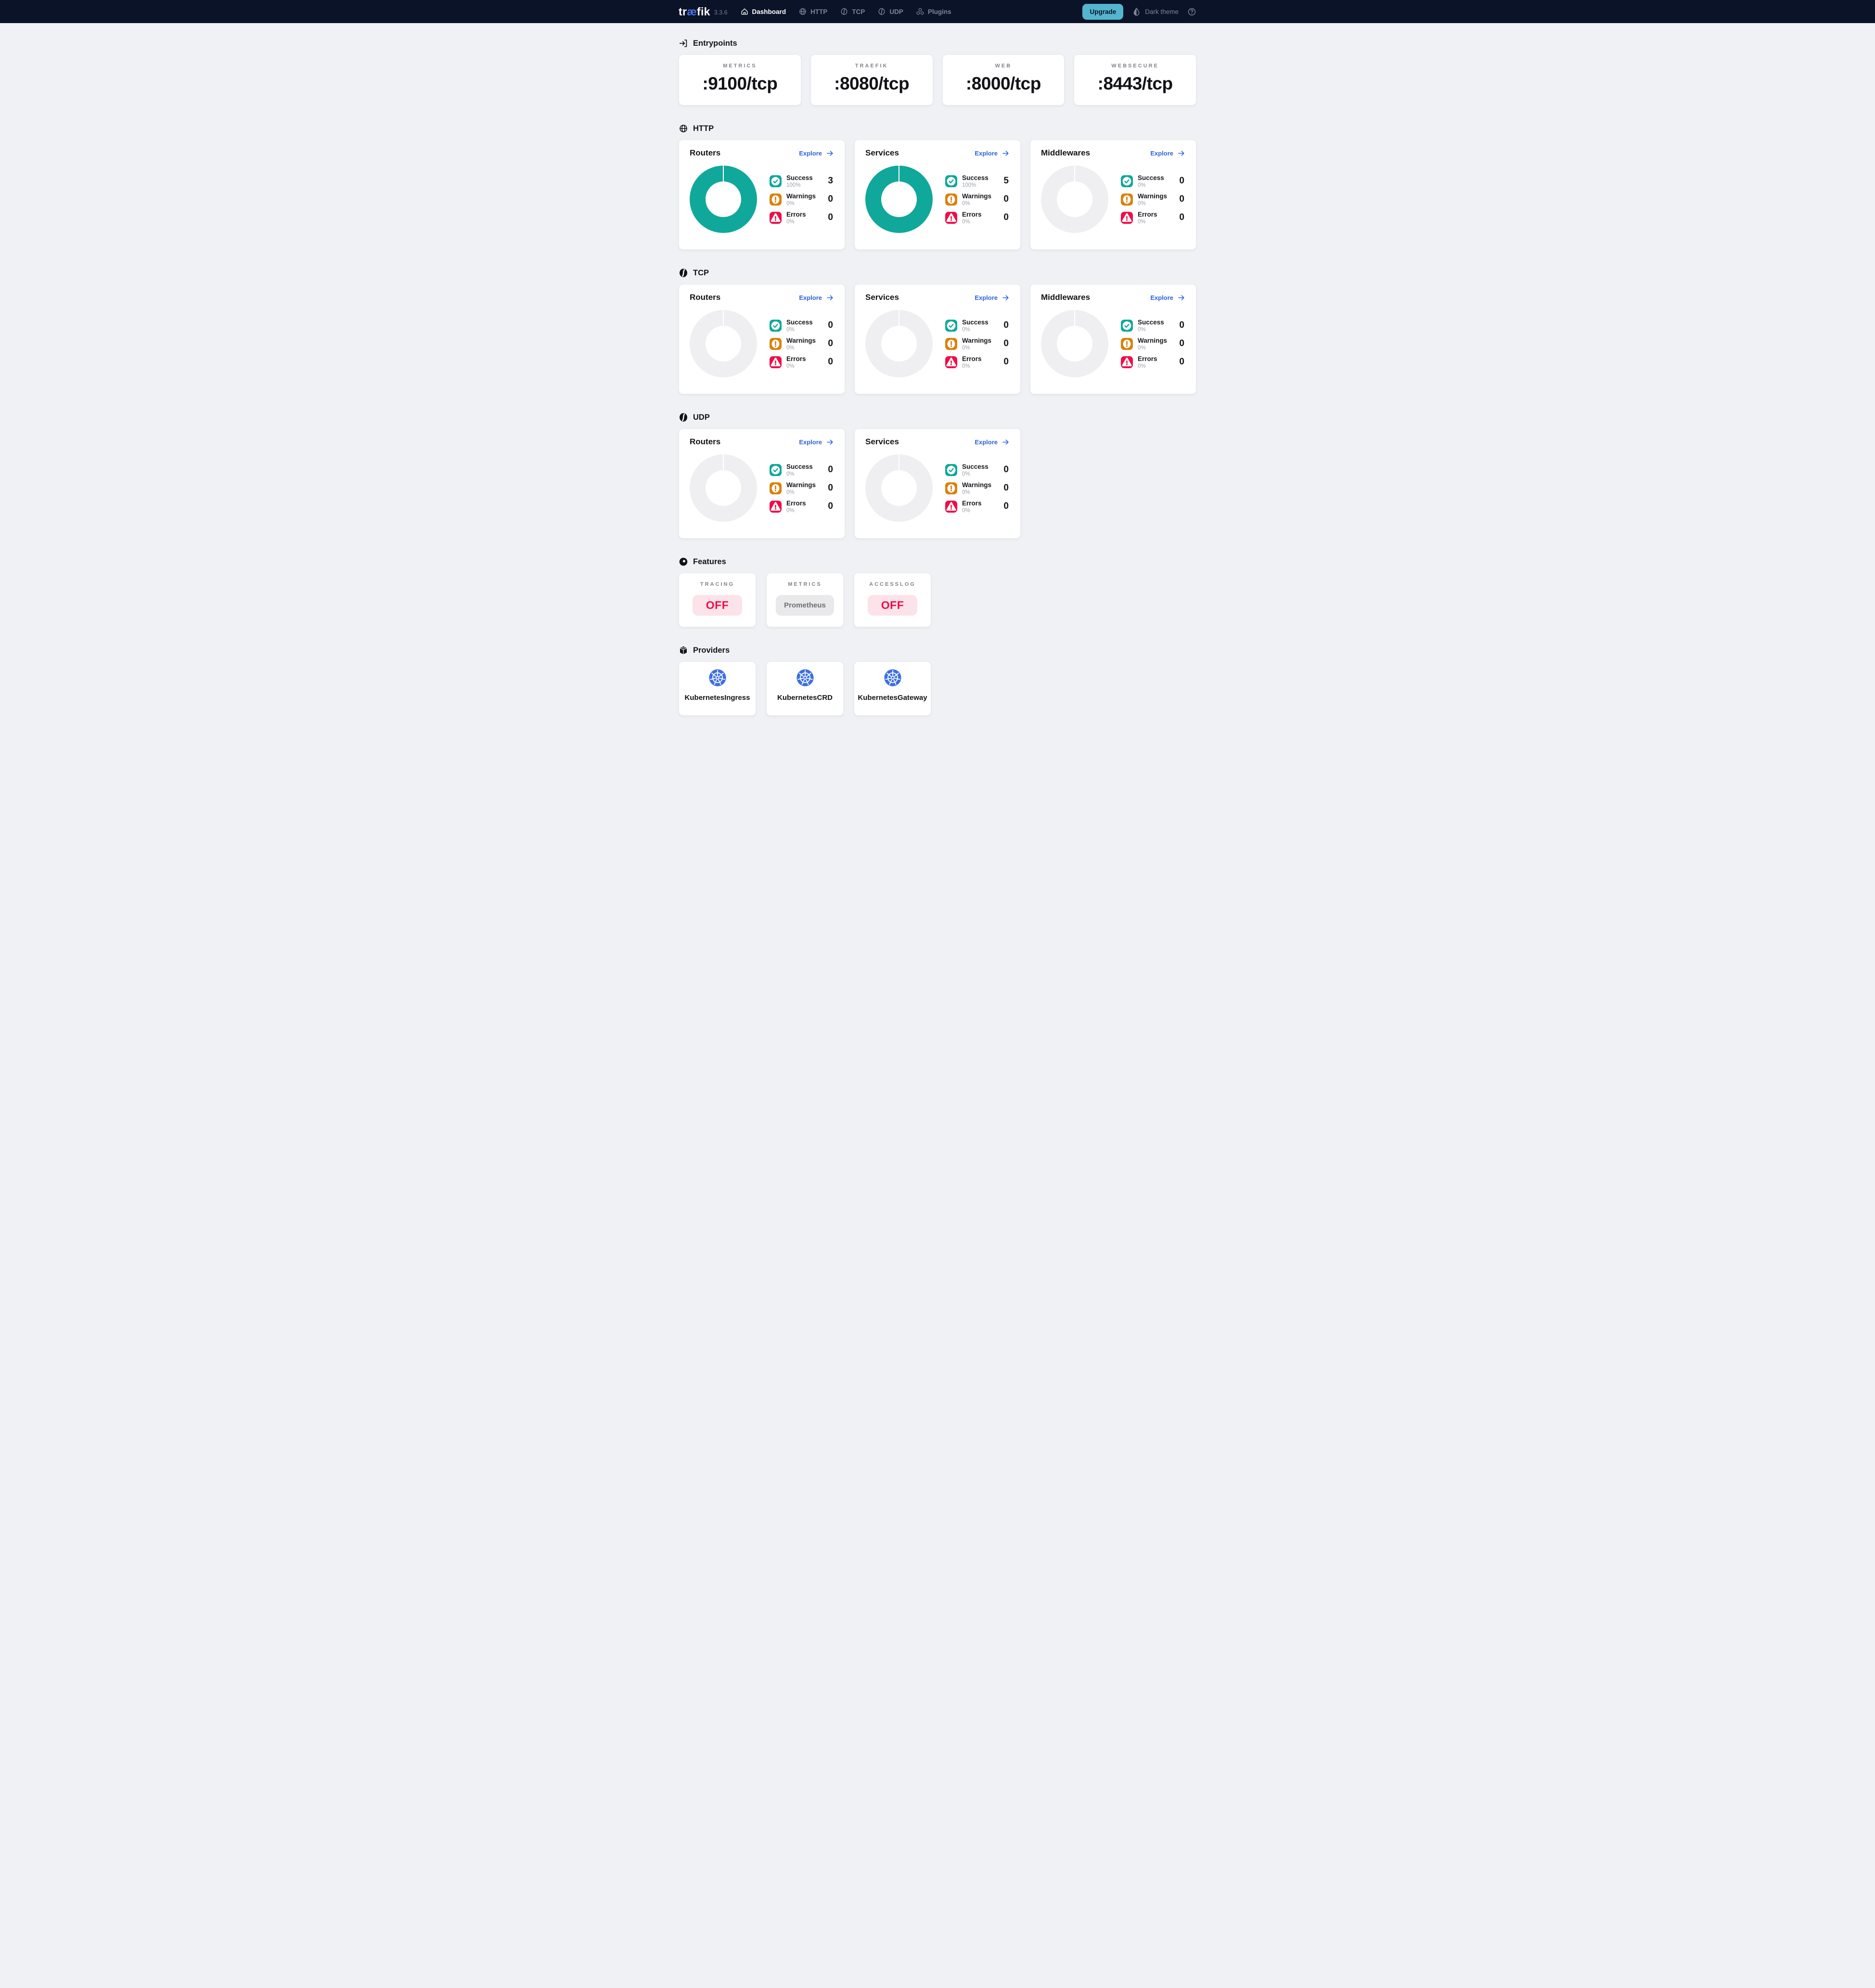  What do you see at coordinates (1135, 84) in the screenshot?
I see `entrypoint-port: :8443/tcp` at bounding box center [1135, 84].